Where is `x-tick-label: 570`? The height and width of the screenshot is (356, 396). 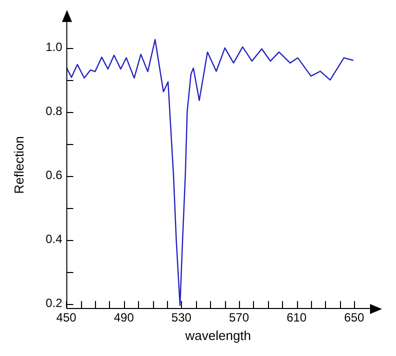 x-tick-label: 570 is located at coordinates (239, 317).